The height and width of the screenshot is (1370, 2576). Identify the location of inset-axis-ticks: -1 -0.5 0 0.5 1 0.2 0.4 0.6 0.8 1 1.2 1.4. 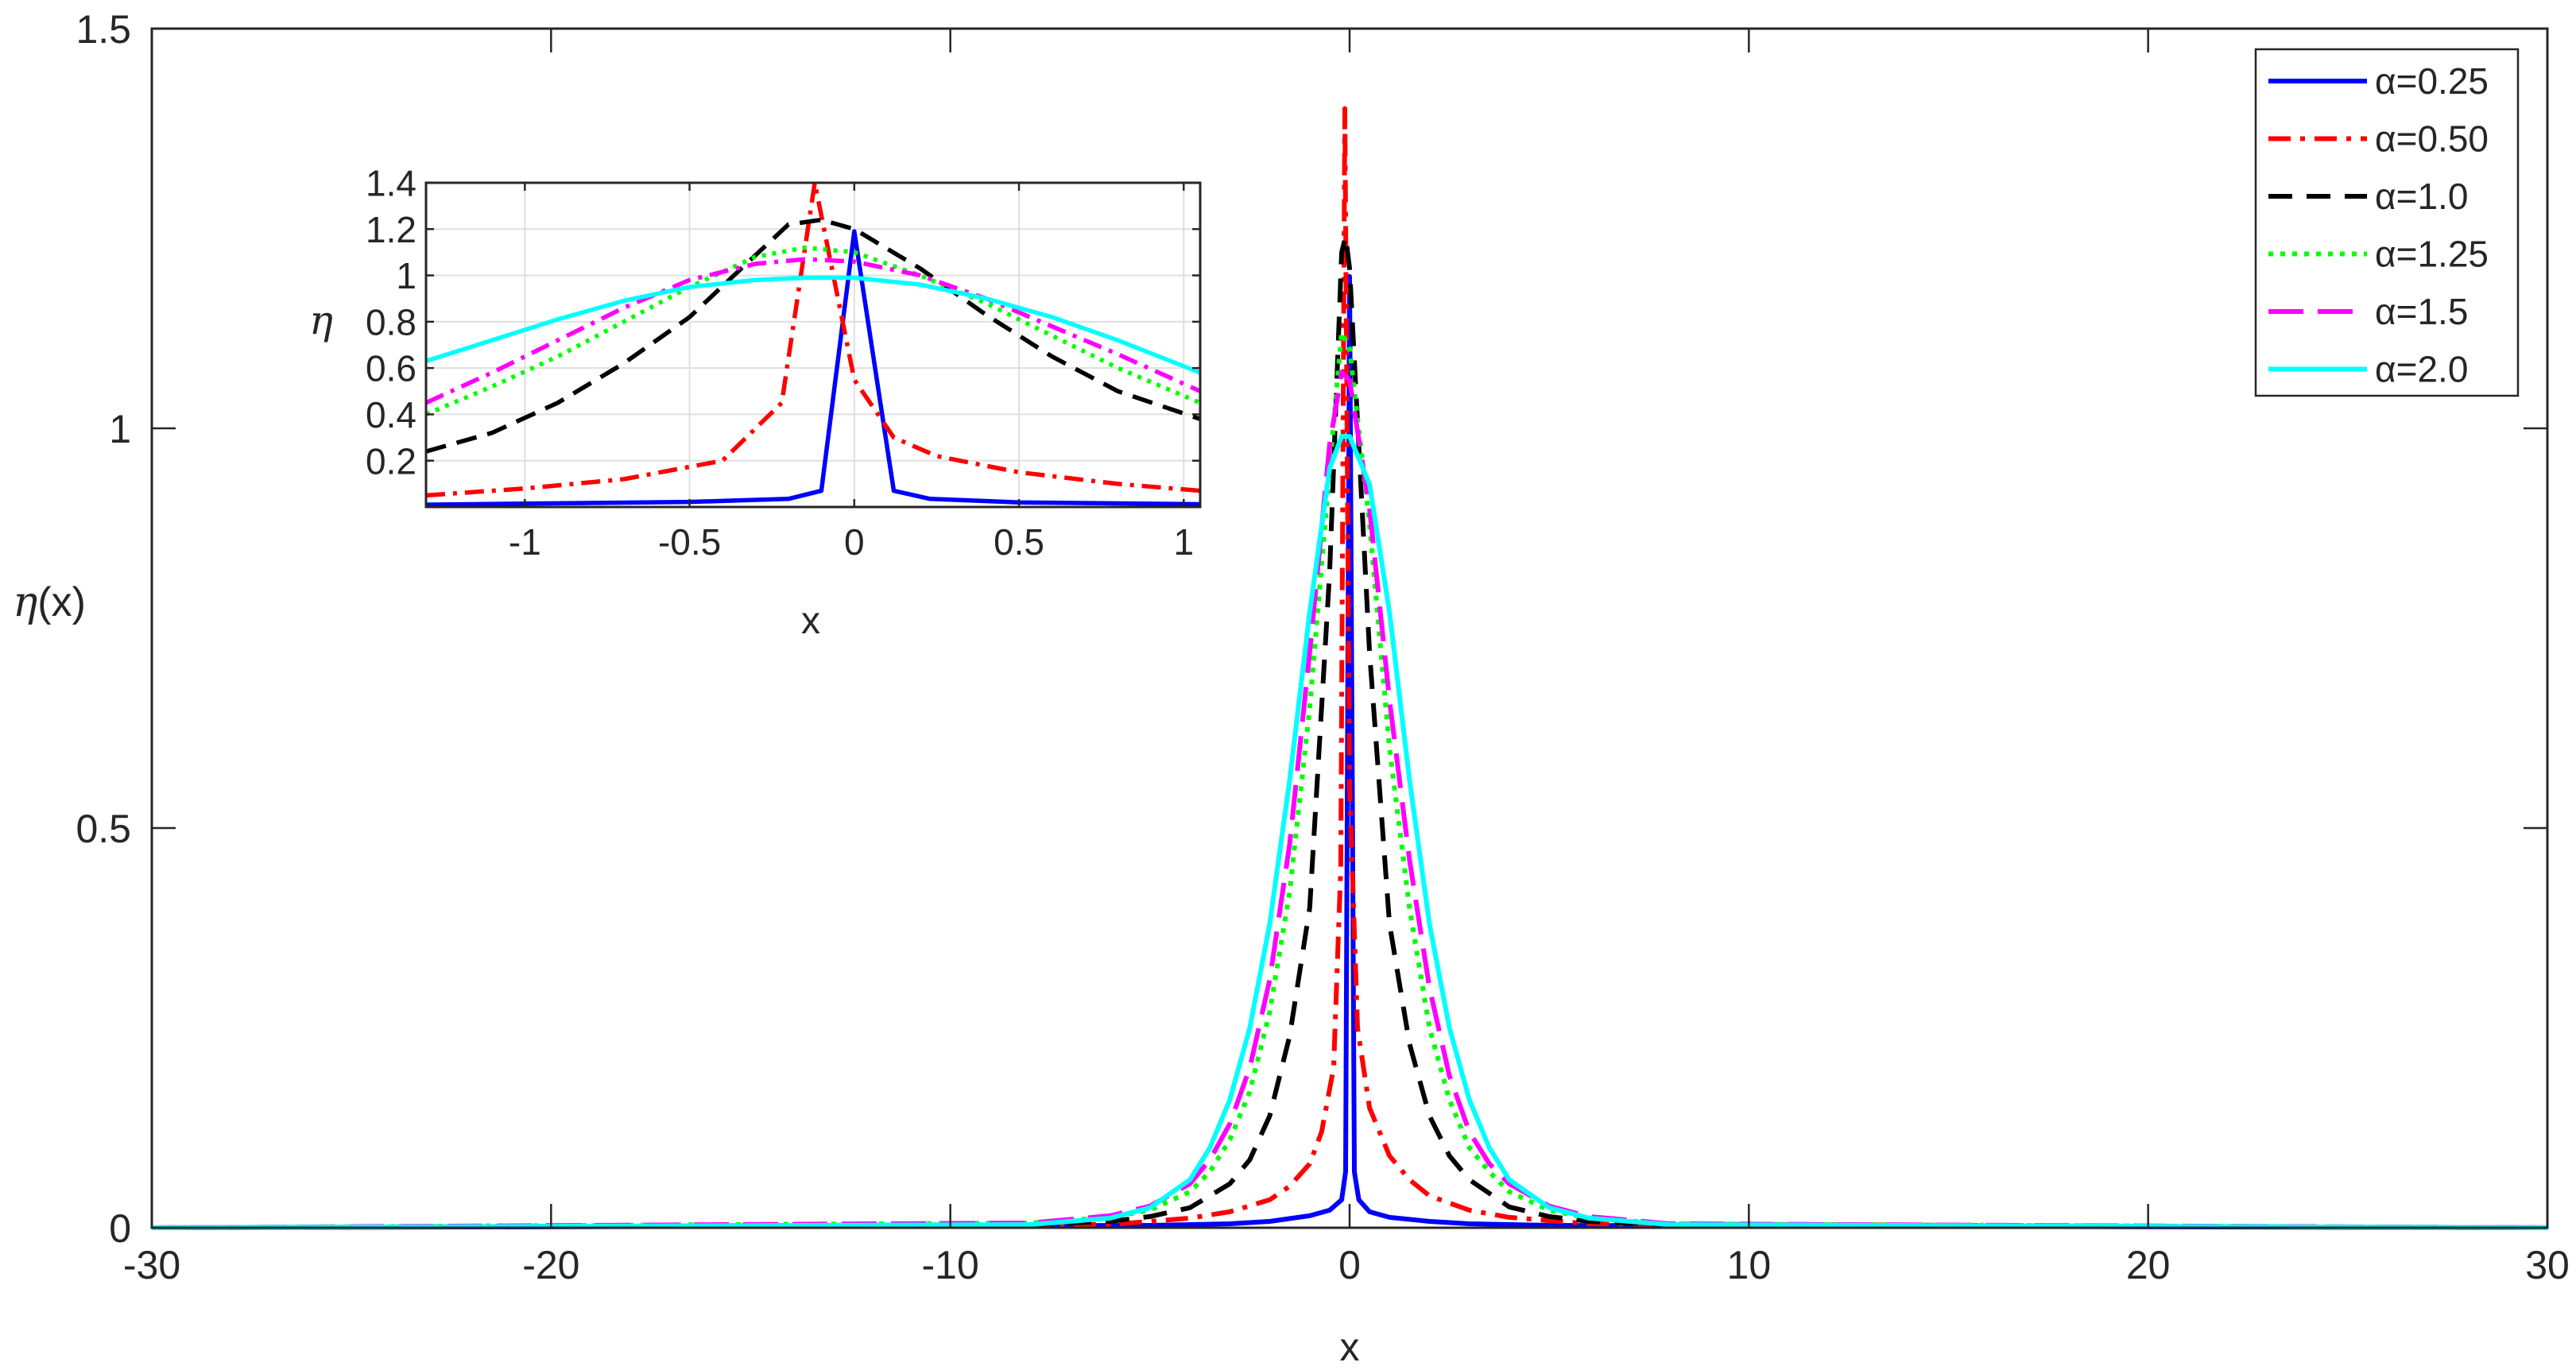
(783, 363).